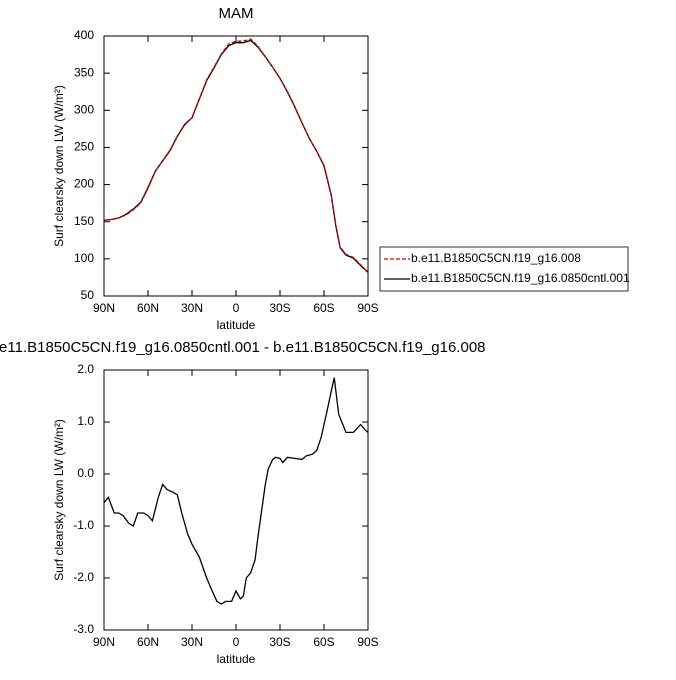  What do you see at coordinates (83, 577) in the screenshot?
I see `y-tick-label: -2.0` at bounding box center [83, 577].